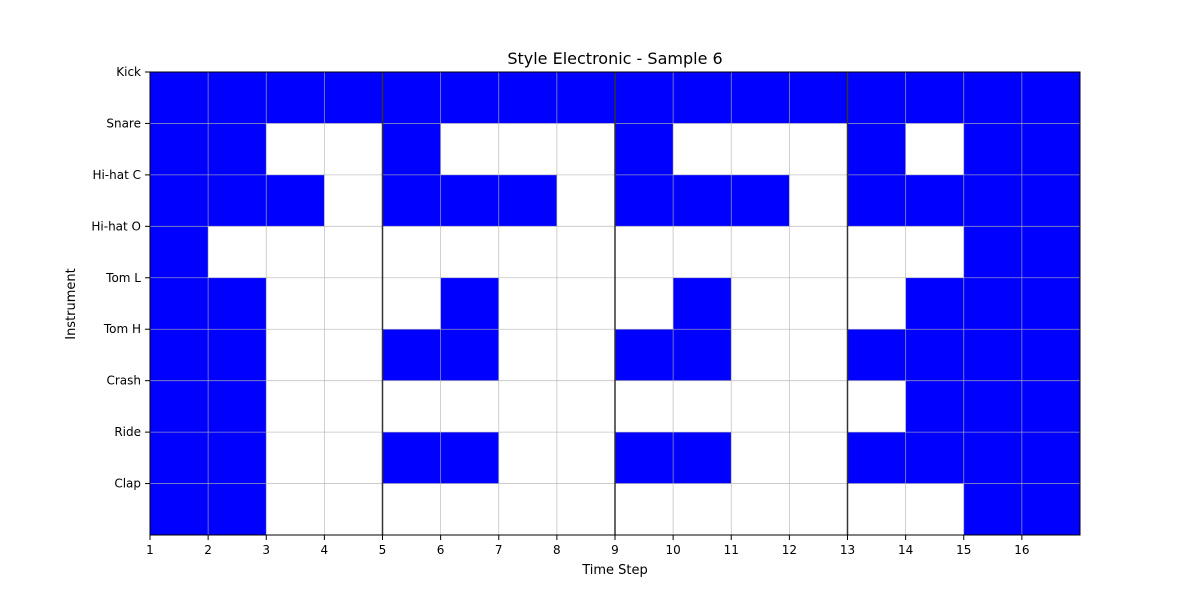 This screenshot has width=1200, height=600. I want to click on y-tick-label: Hi-hat O, so click(116, 226).